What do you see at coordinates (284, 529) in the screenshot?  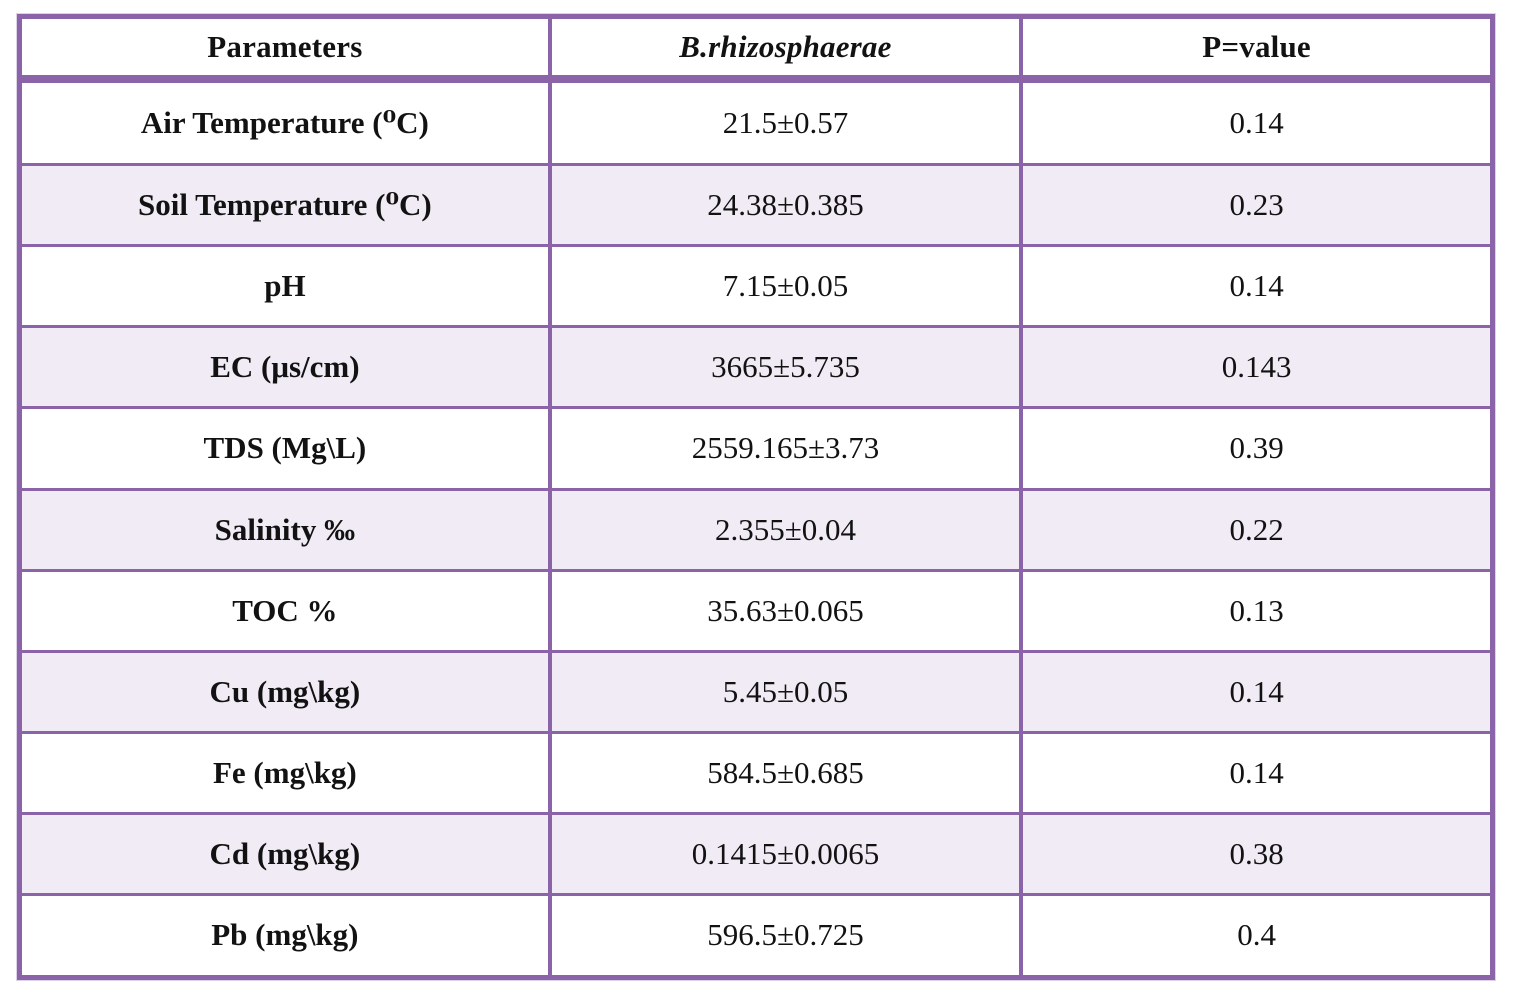 I see `row-parameter: Salinity ‰` at bounding box center [284, 529].